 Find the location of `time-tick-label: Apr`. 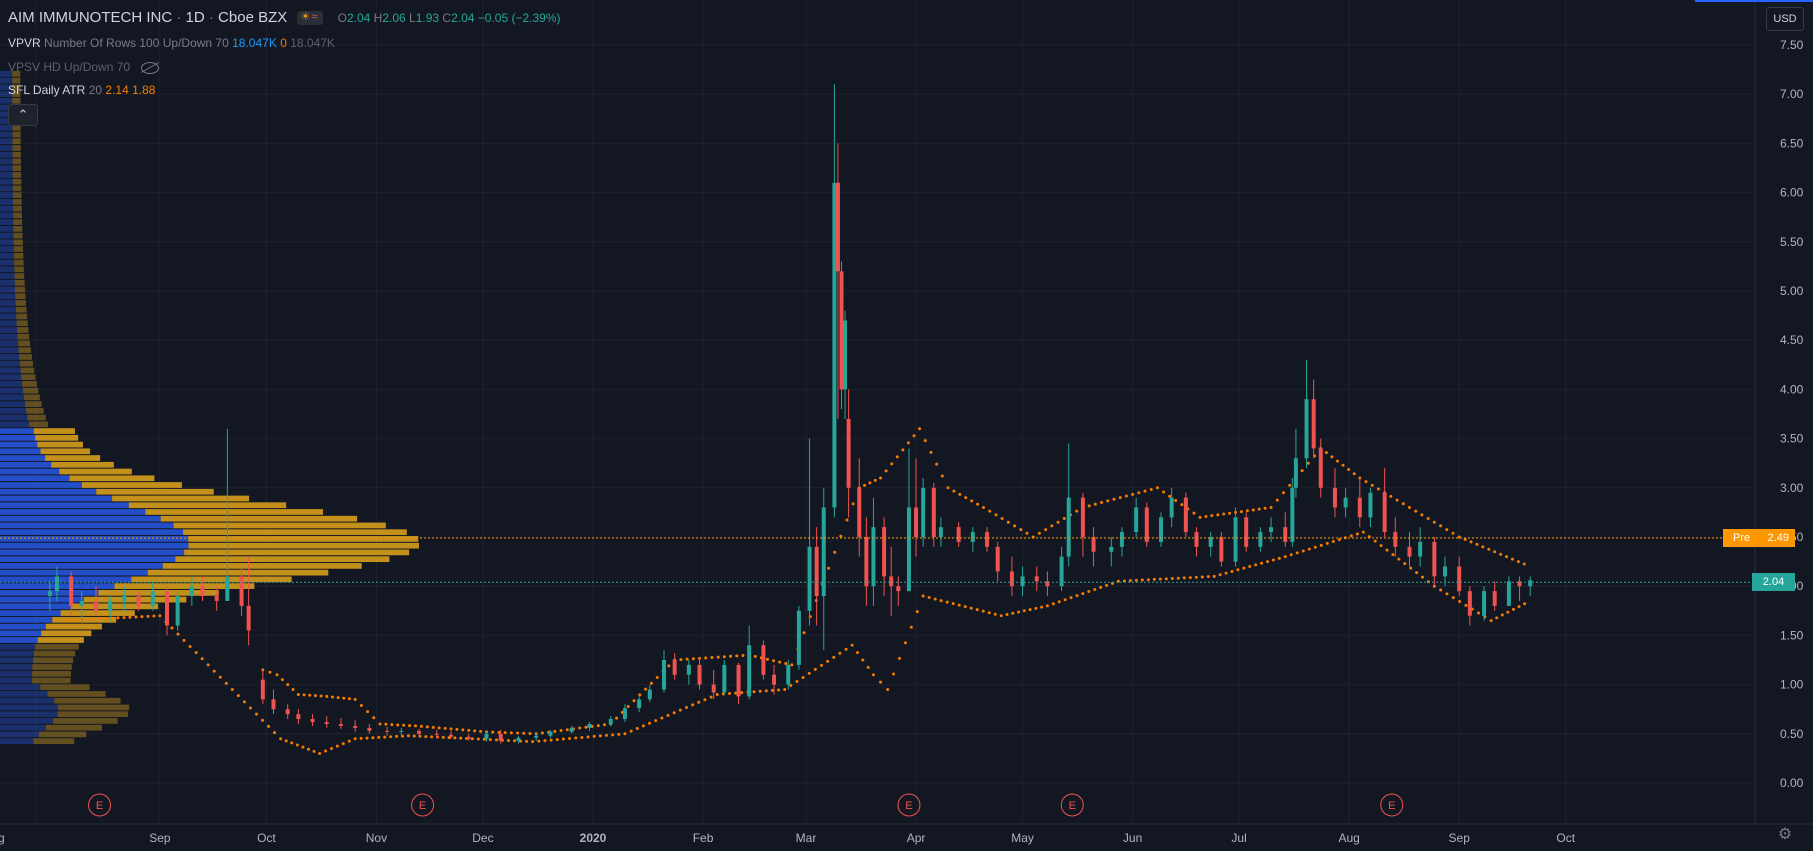

time-tick-label: Apr is located at coordinates (916, 838).